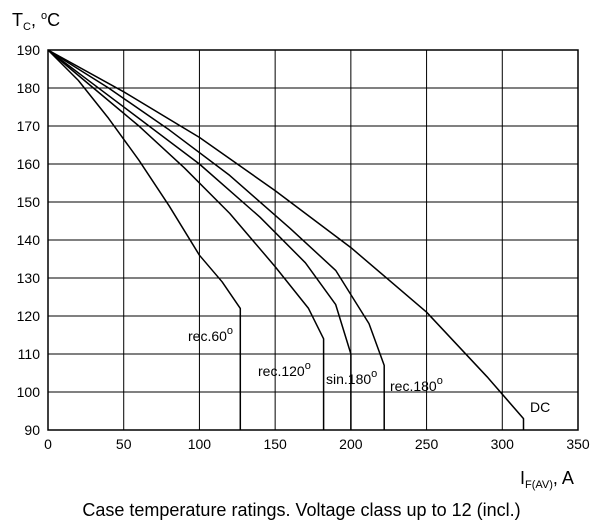 The height and width of the screenshot is (527, 603). I want to click on series-label-sin-180: sin.180o, so click(351, 377).